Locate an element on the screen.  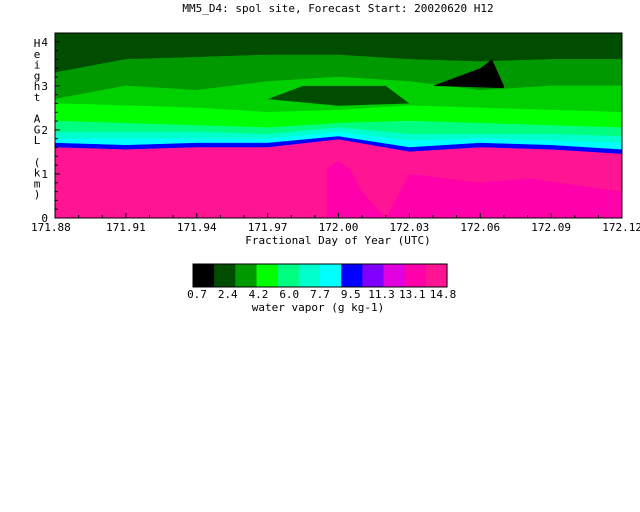
x-axis-label: Fractional Day of Year (UTC) is located at coordinates (337, 240).